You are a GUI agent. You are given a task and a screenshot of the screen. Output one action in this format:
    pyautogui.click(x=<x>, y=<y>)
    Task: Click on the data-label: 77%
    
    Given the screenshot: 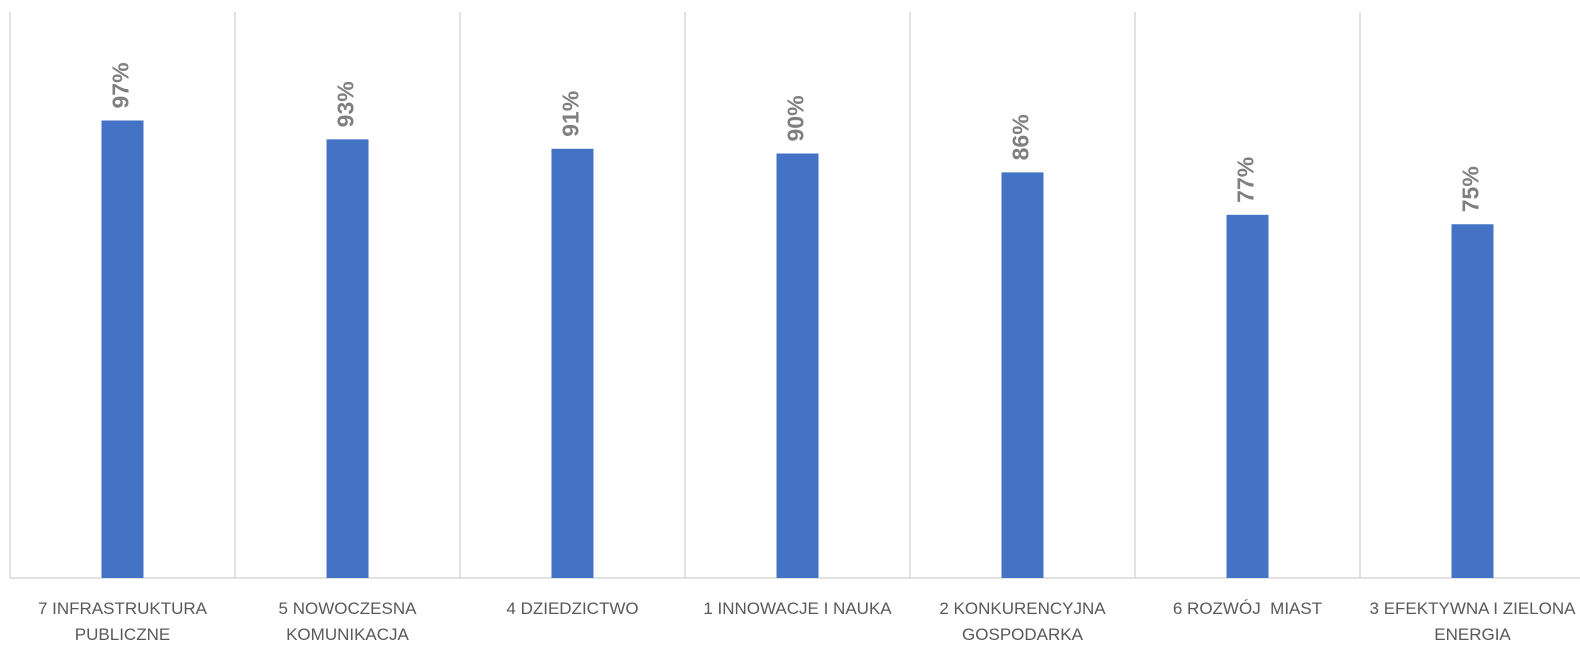 What is the action you would take?
    pyautogui.click(x=1246, y=180)
    